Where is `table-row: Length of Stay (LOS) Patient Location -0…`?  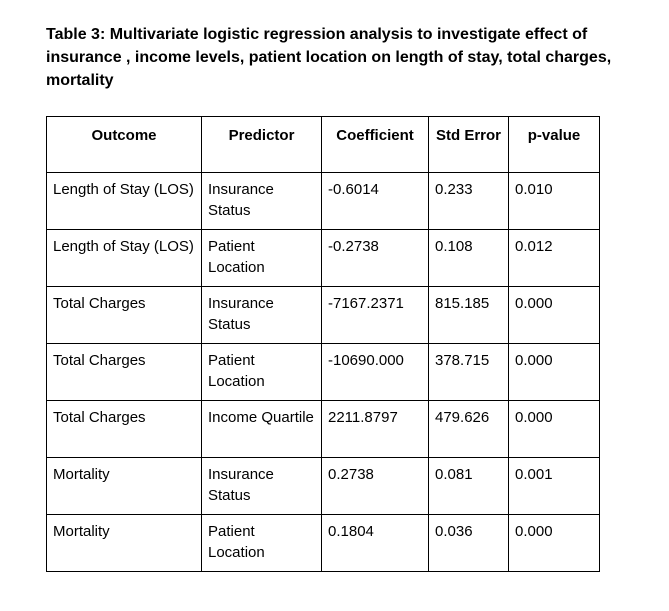
table-row: Length of Stay (LOS) Patient Location -0… is located at coordinates (323, 258).